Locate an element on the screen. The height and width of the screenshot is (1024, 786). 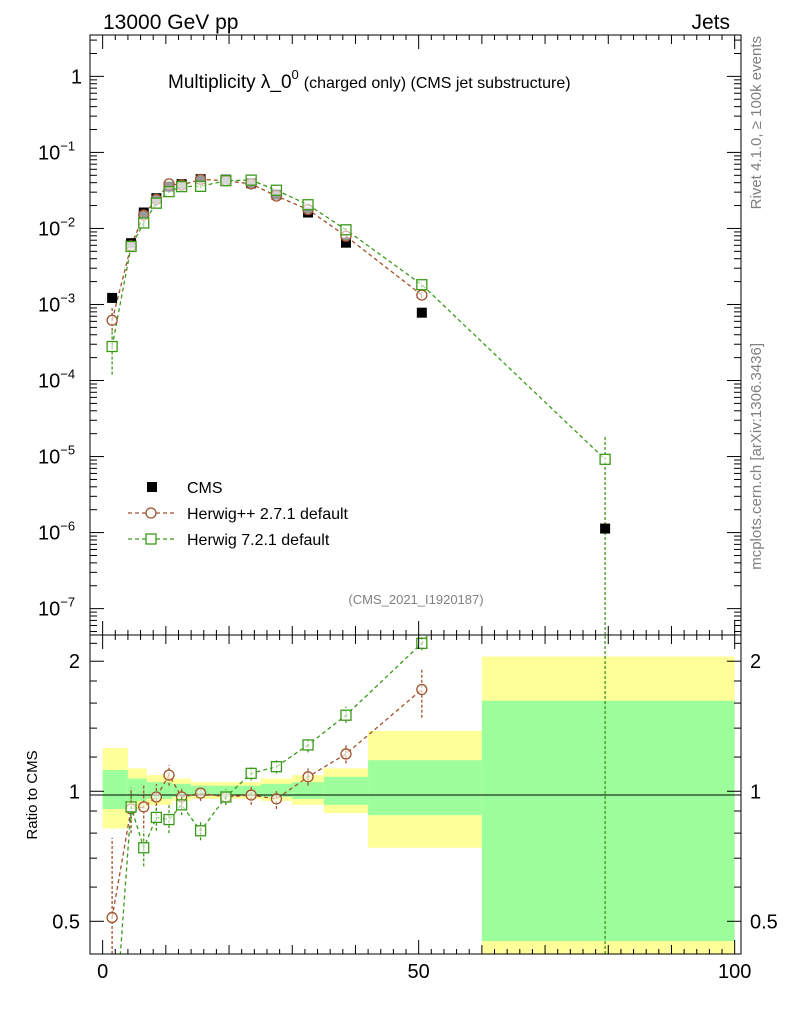
x-tick-label: 0 is located at coordinates (102, 972).